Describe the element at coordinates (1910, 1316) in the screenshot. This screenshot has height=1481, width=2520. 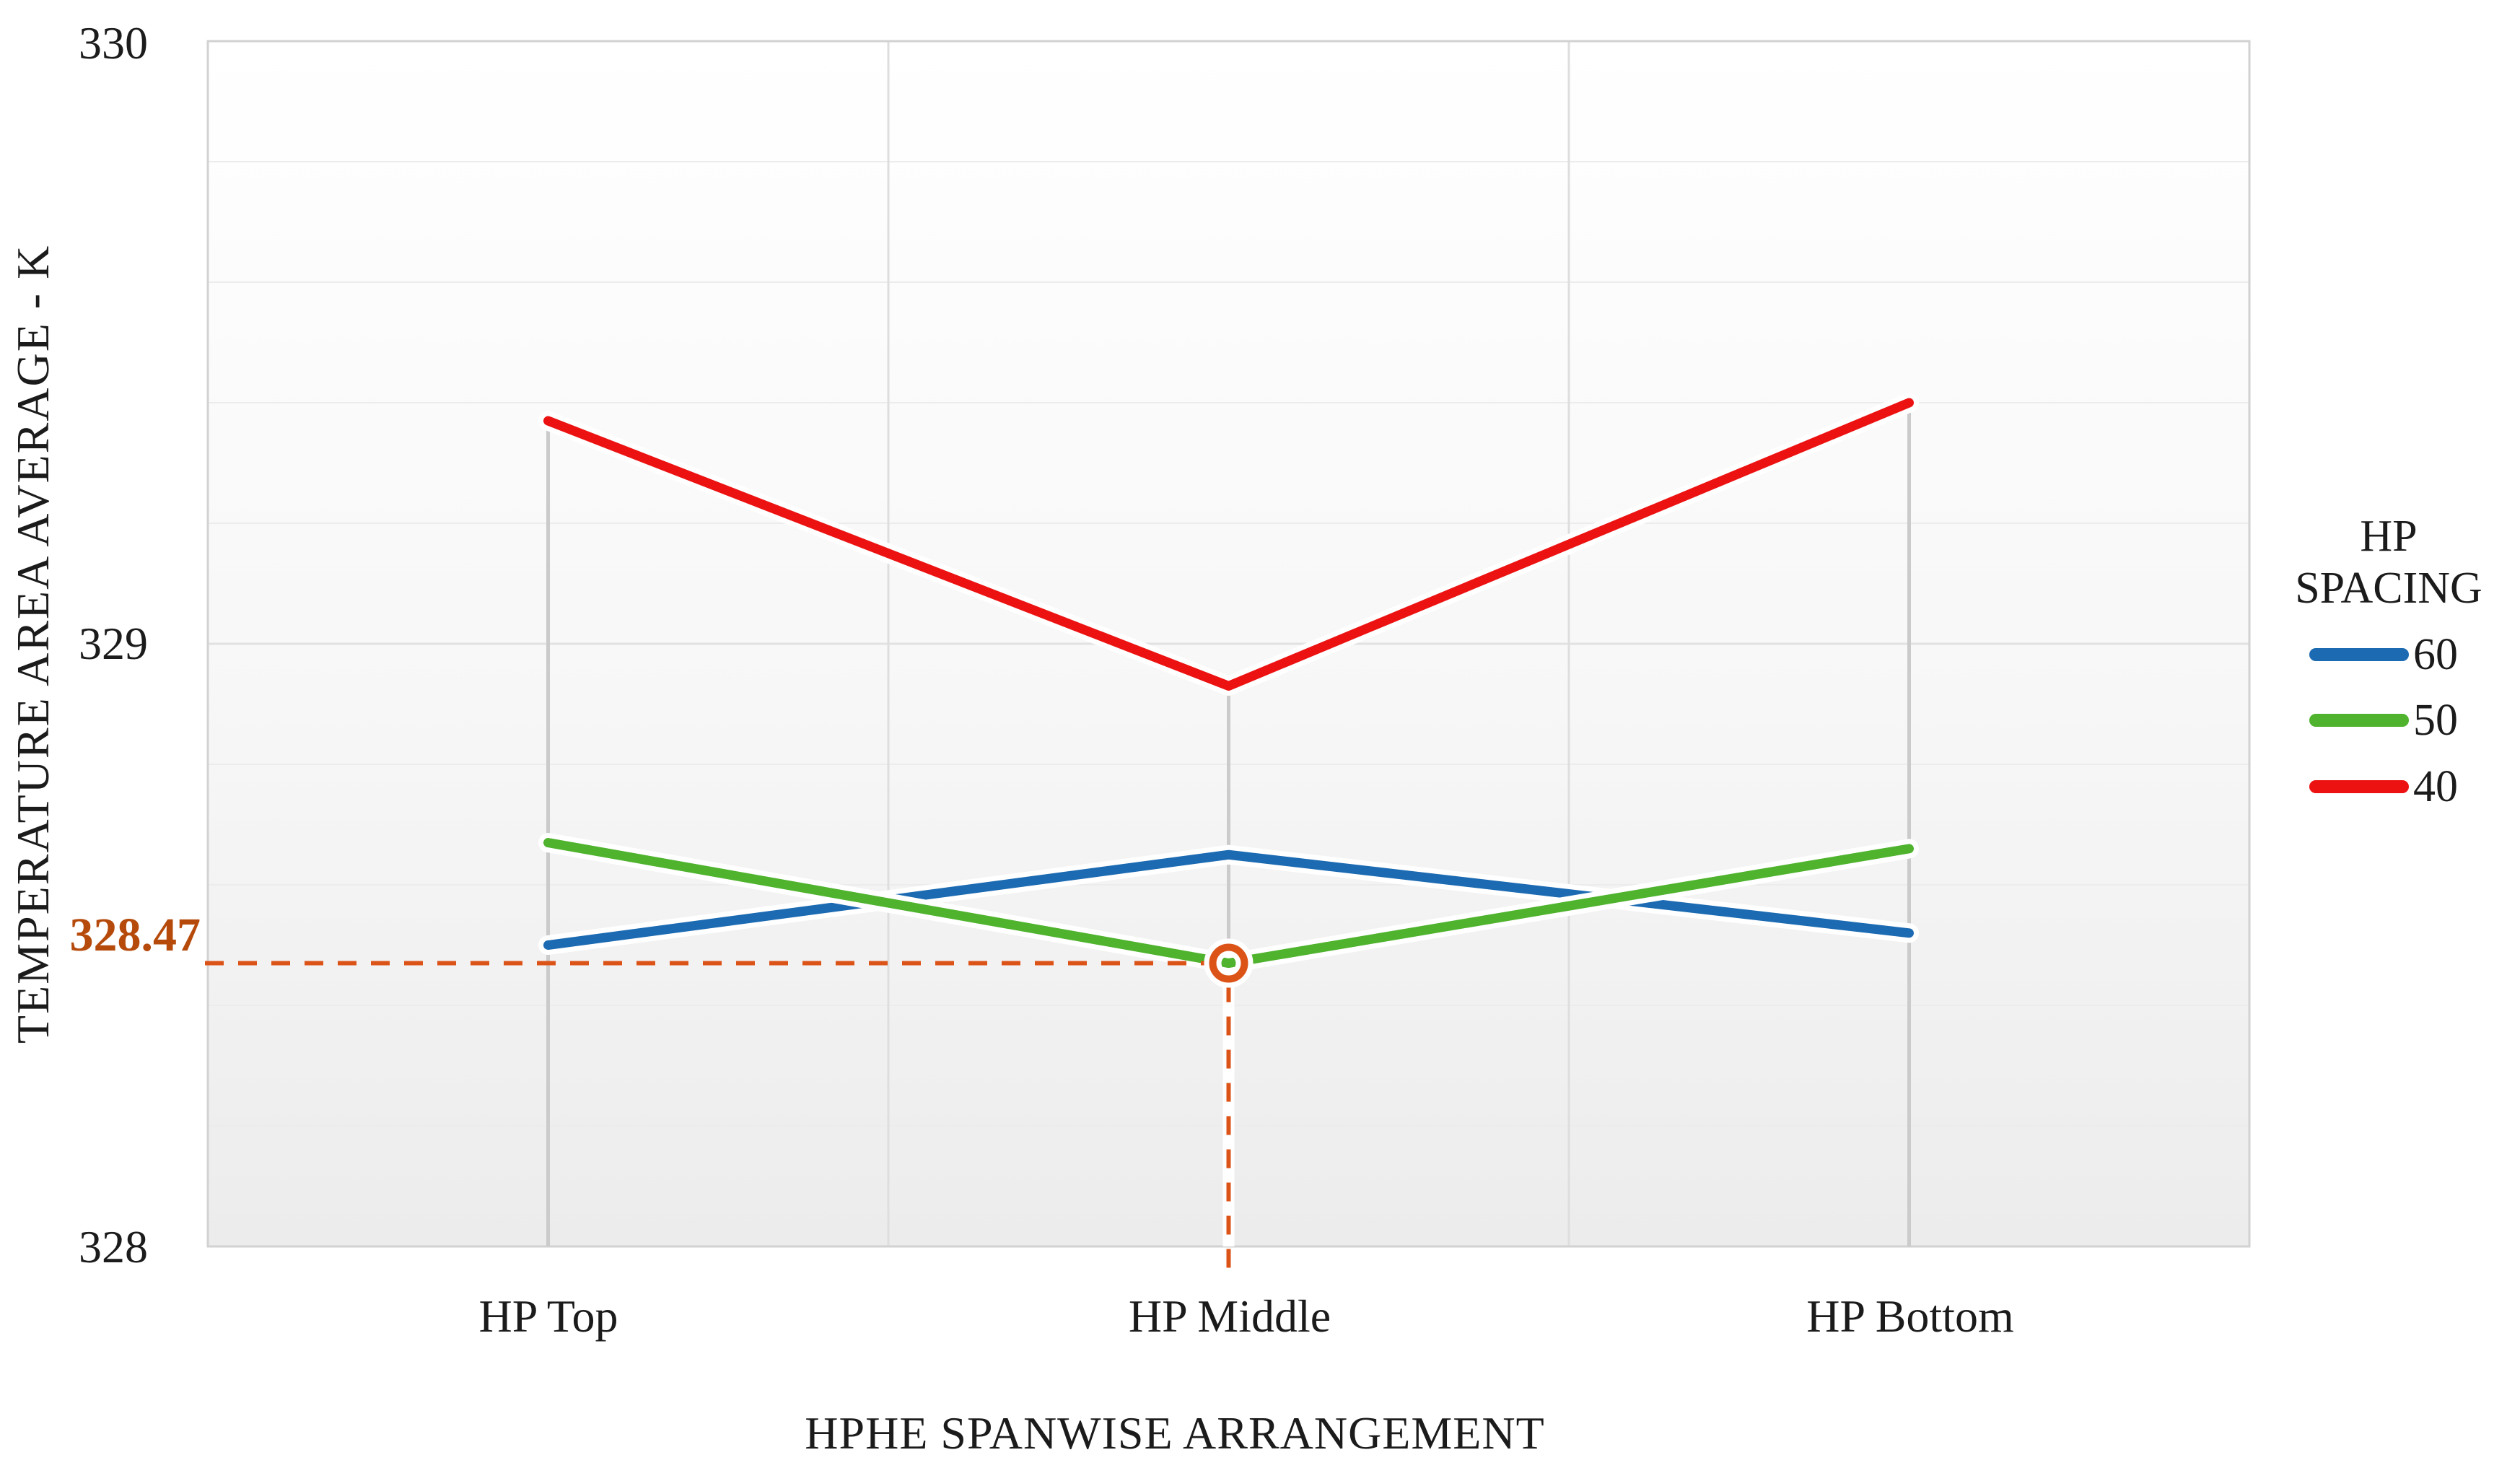
I see `x-tick-hp-bottom: HP Bottom` at that location.